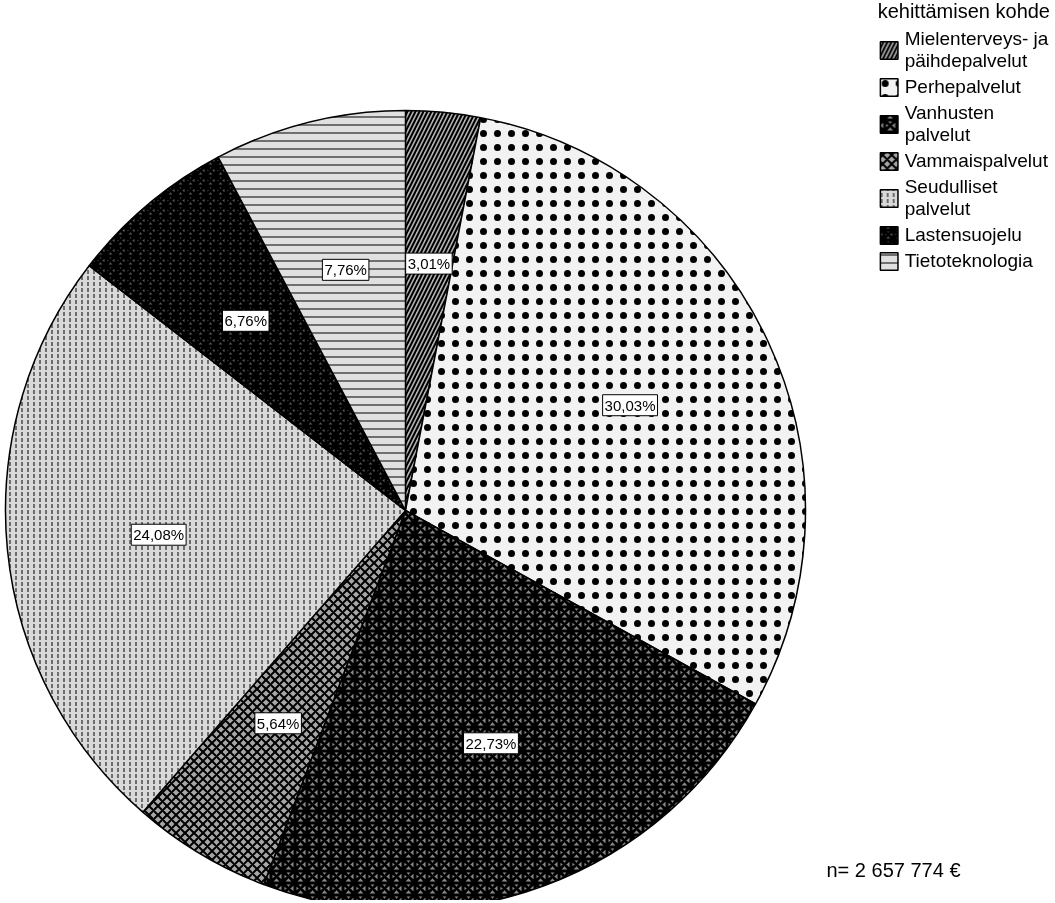  What do you see at coordinates (976, 161) in the screenshot?
I see `legend-label: Vammaispalvelut` at bounding box center [976, 161].